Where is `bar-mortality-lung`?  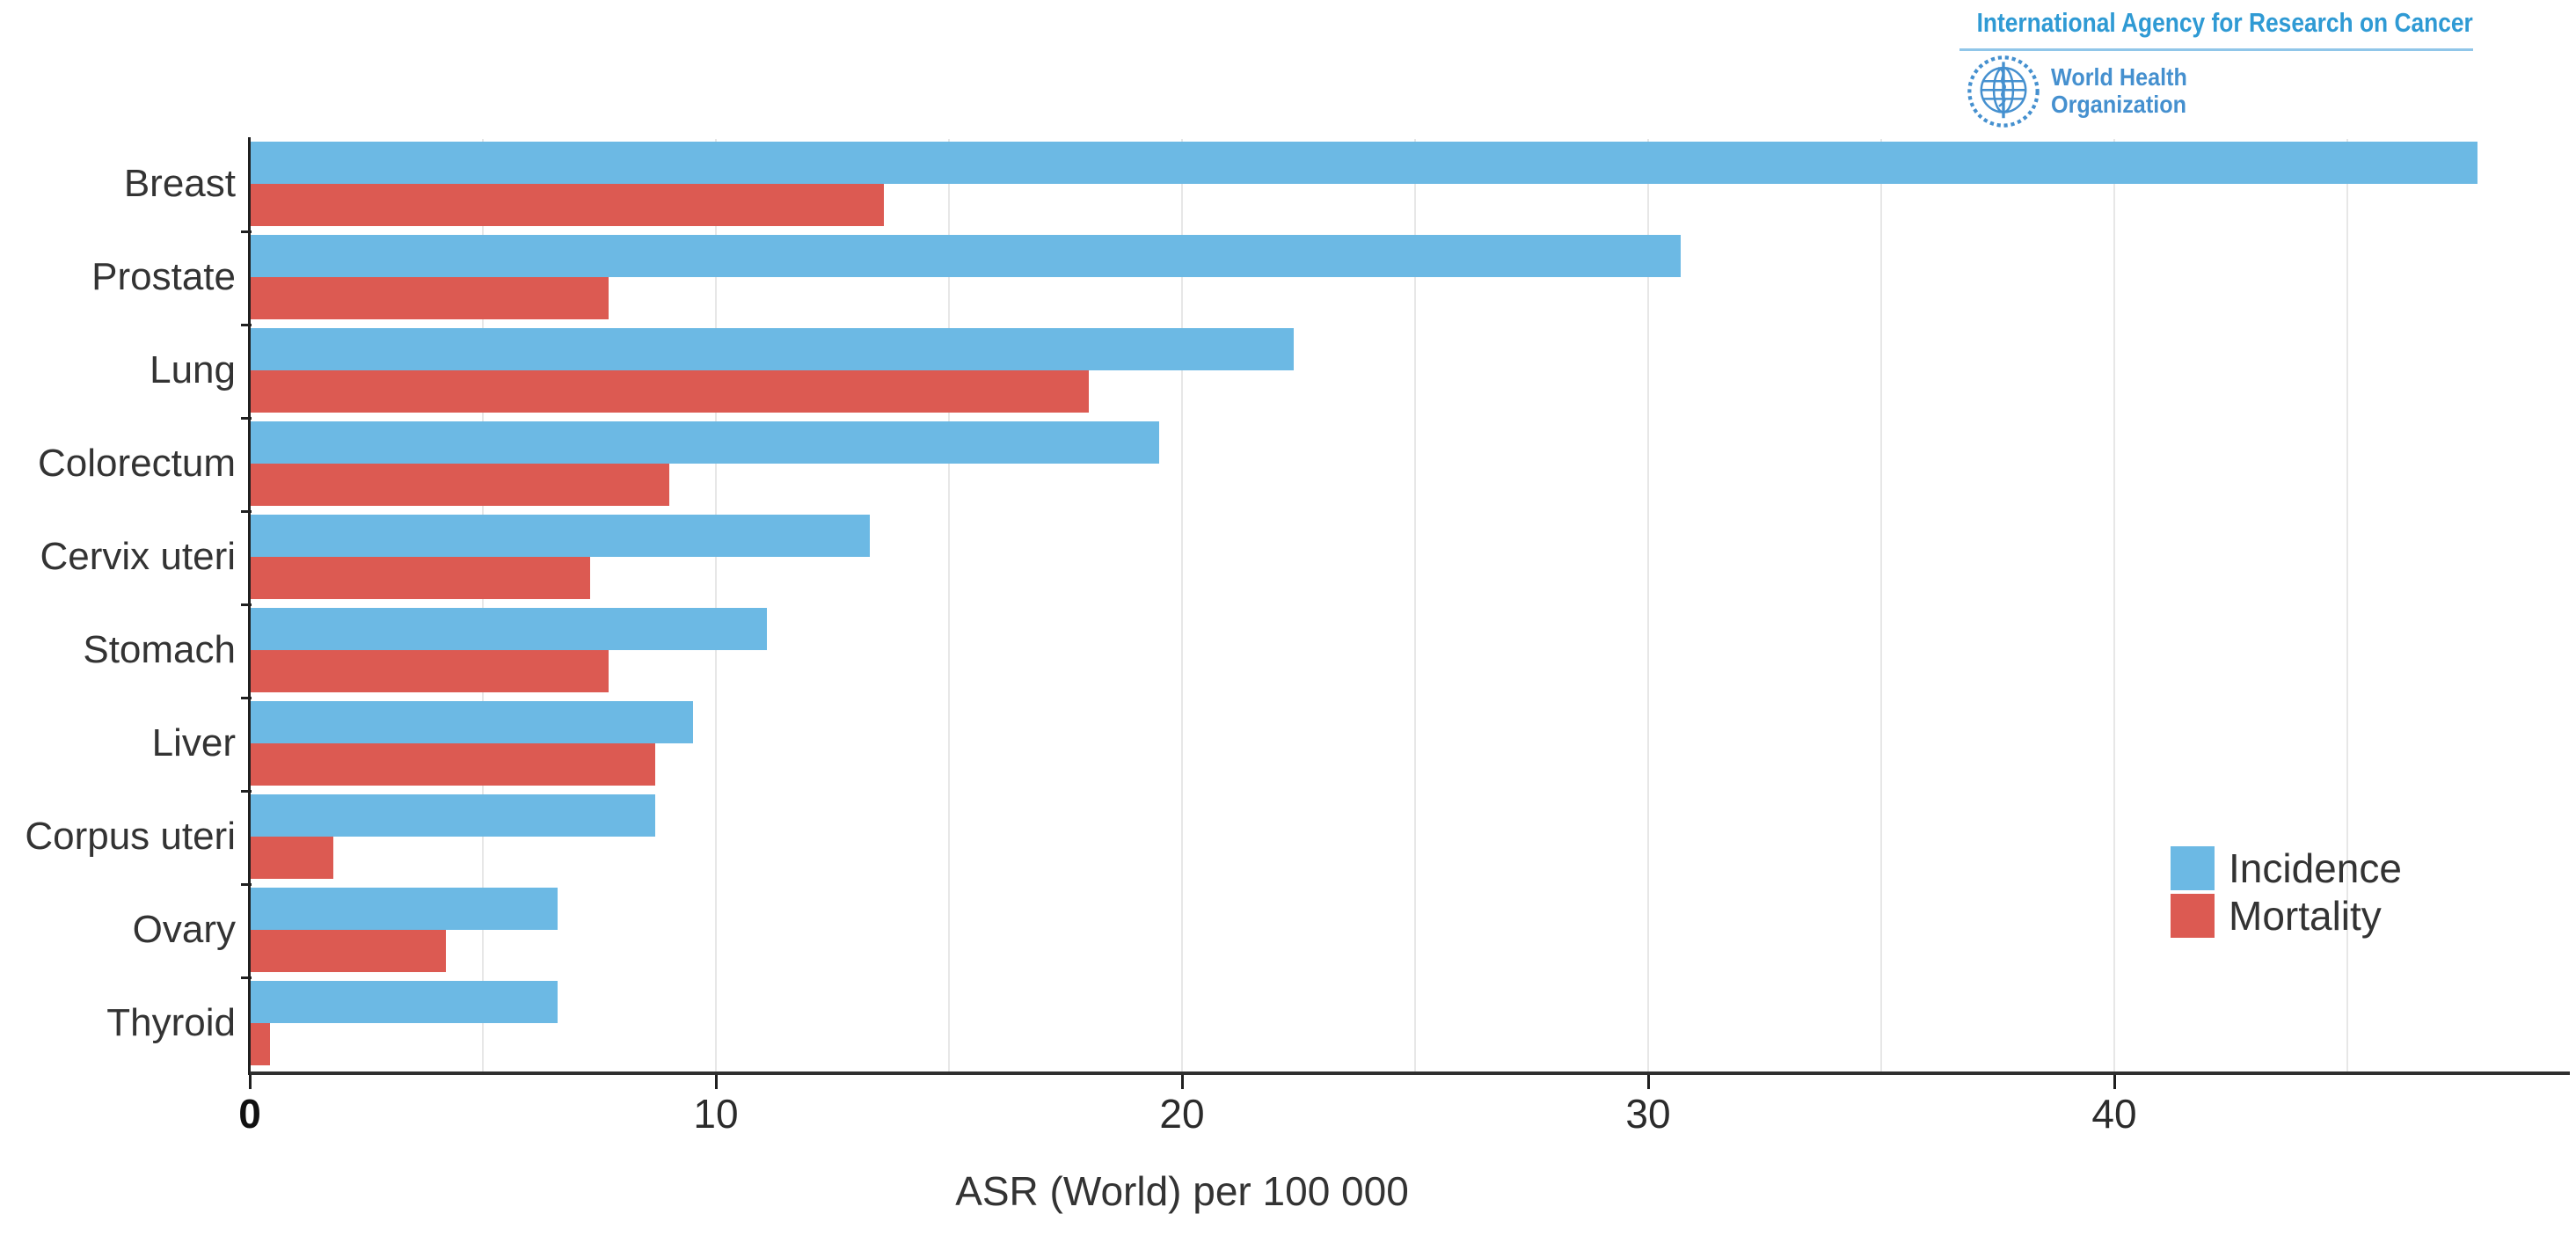 bar-mortality-lung is located at coordinates (669, 391).